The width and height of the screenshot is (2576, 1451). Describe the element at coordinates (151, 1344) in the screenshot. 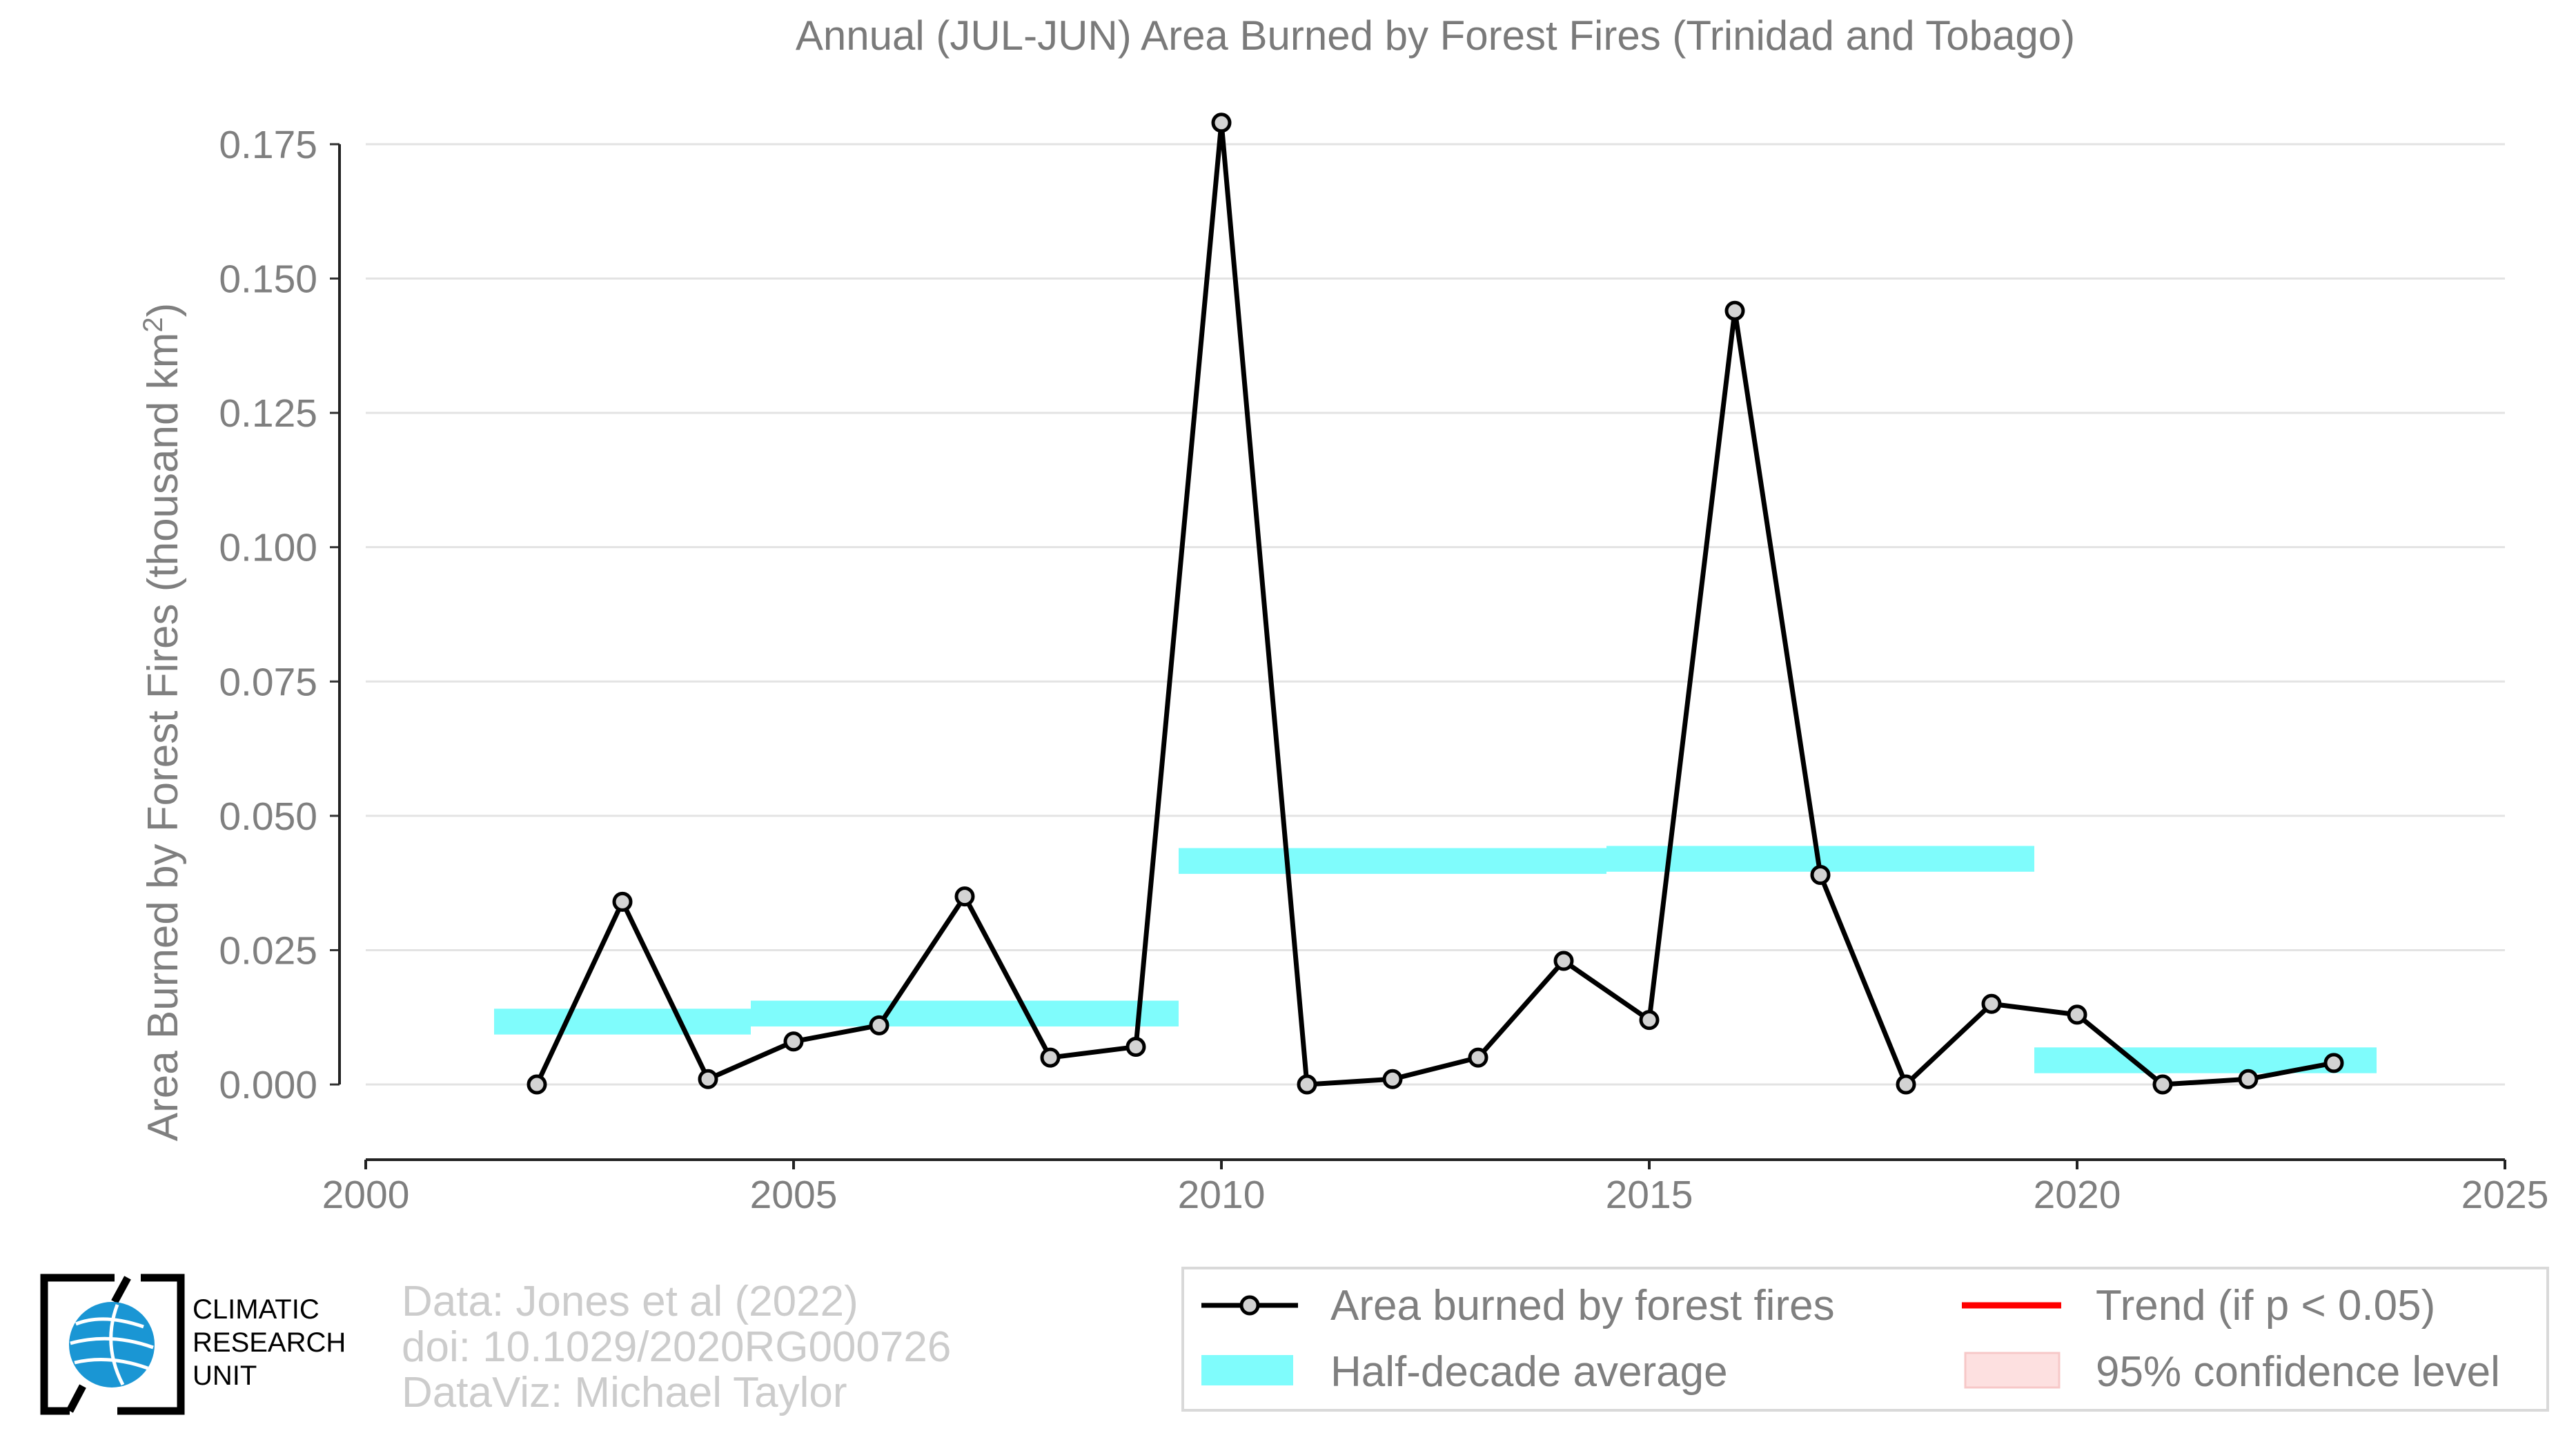

I see `logo-frame-right` at that location.